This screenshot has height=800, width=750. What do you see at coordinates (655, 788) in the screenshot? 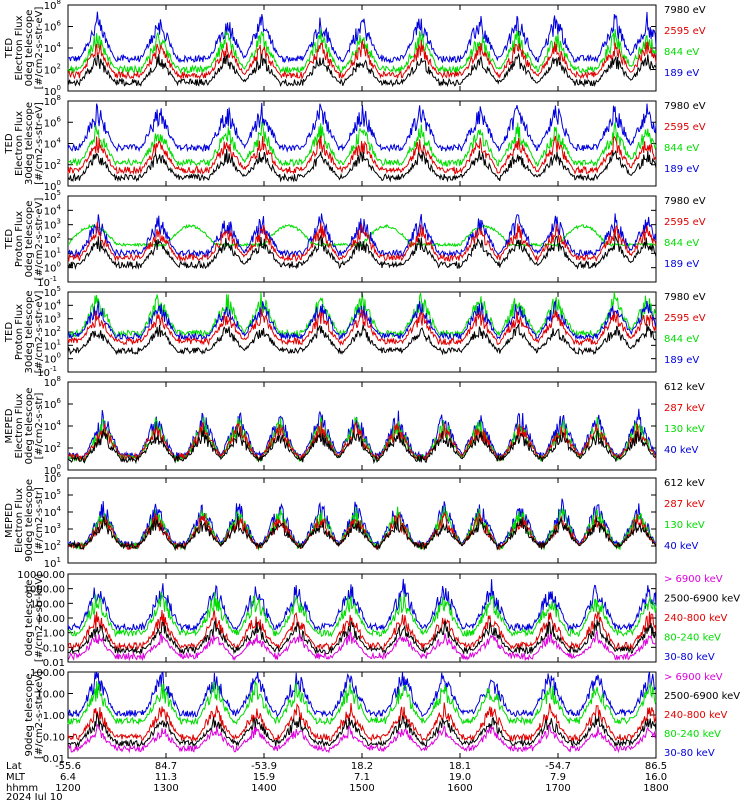
I see `x-tick-label-hhmm: 1800` at bounding box center [655, 788].